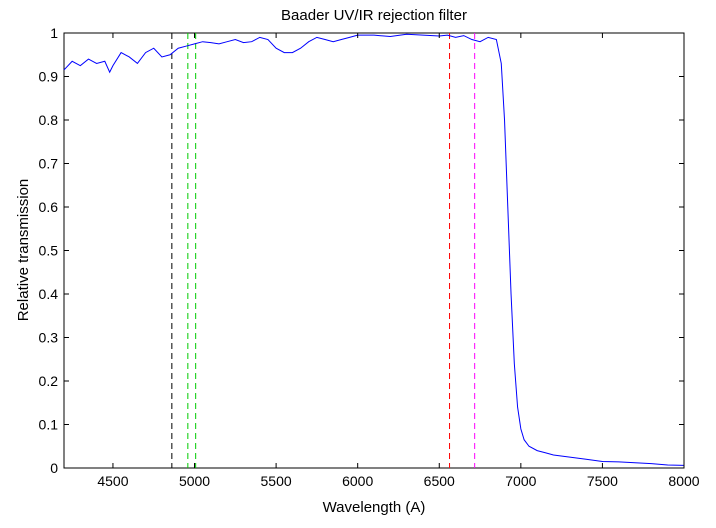 The height and width of the screenshot is (528, 716). Describe the element at coordinates (602, 481) in the screenshot. I see `x-tick-label: 7500` at that location.